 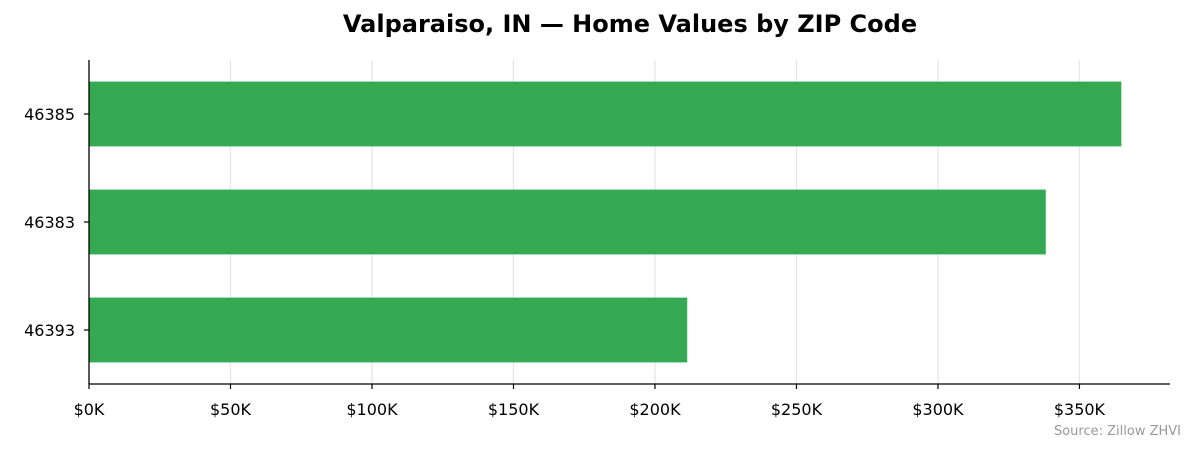 I want to click on y-tick-label: 46383, so click(x=49, y=222).